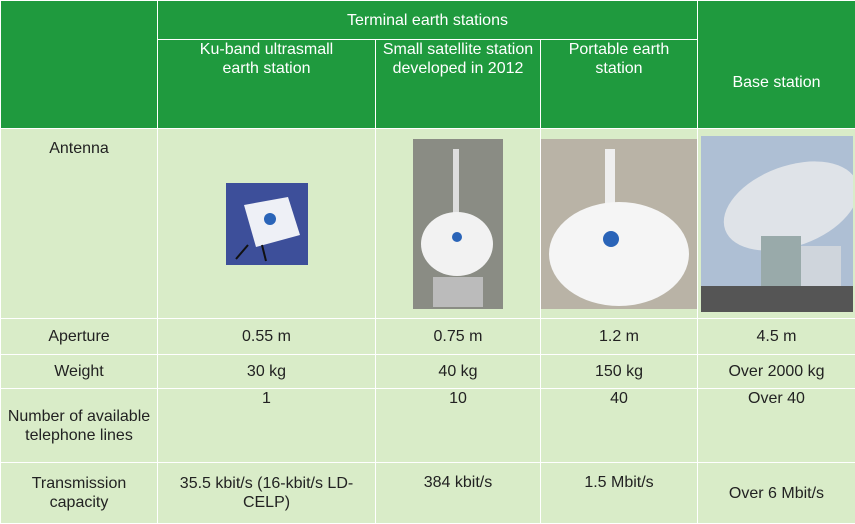 The height and width of the screenshot is (524, 855). I want to click on cell: Over 2000 kg, so click(776, 372).